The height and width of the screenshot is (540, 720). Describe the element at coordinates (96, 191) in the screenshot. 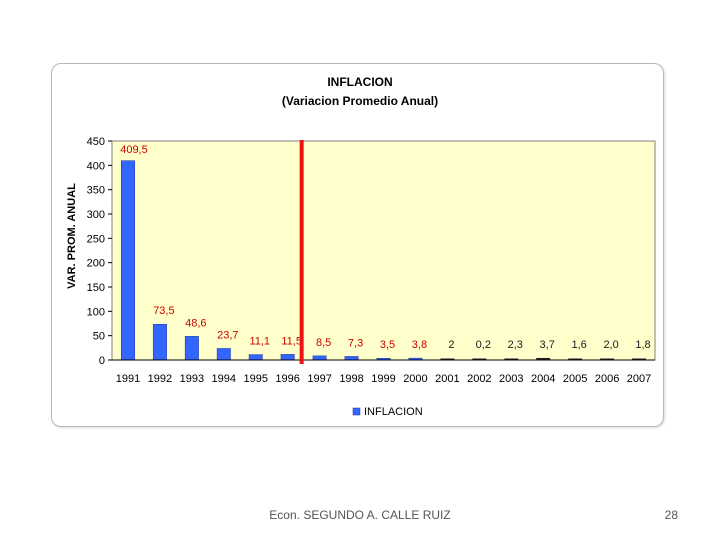

I see `y-tick-label: 350` at that location.